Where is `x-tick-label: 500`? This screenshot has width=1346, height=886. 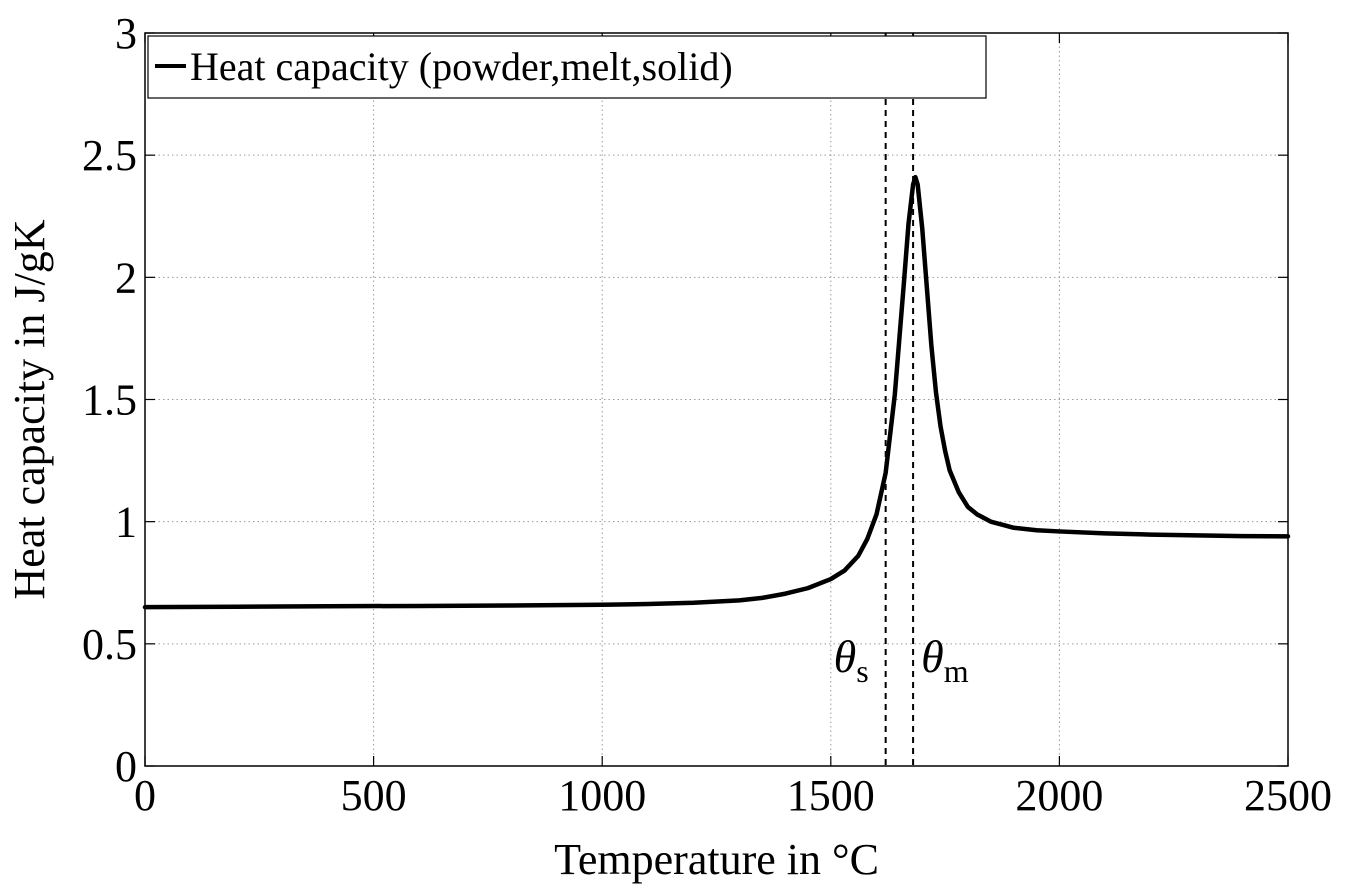
x-tick-label: 500 is located at coordinates (374, 795).